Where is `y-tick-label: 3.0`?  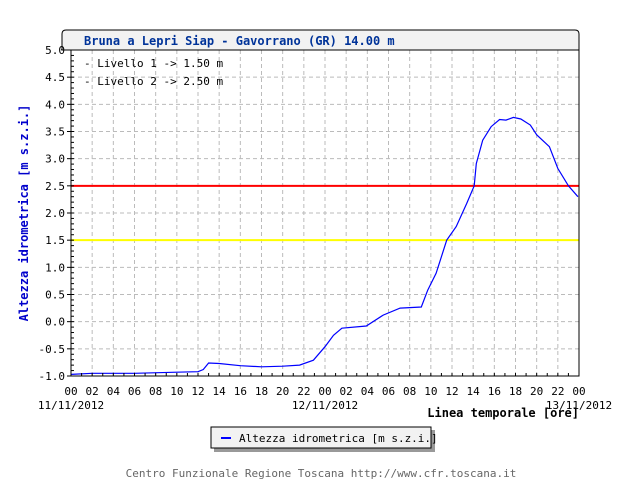
y-tick-label: 3.0 is located at coordinates (55, 159).